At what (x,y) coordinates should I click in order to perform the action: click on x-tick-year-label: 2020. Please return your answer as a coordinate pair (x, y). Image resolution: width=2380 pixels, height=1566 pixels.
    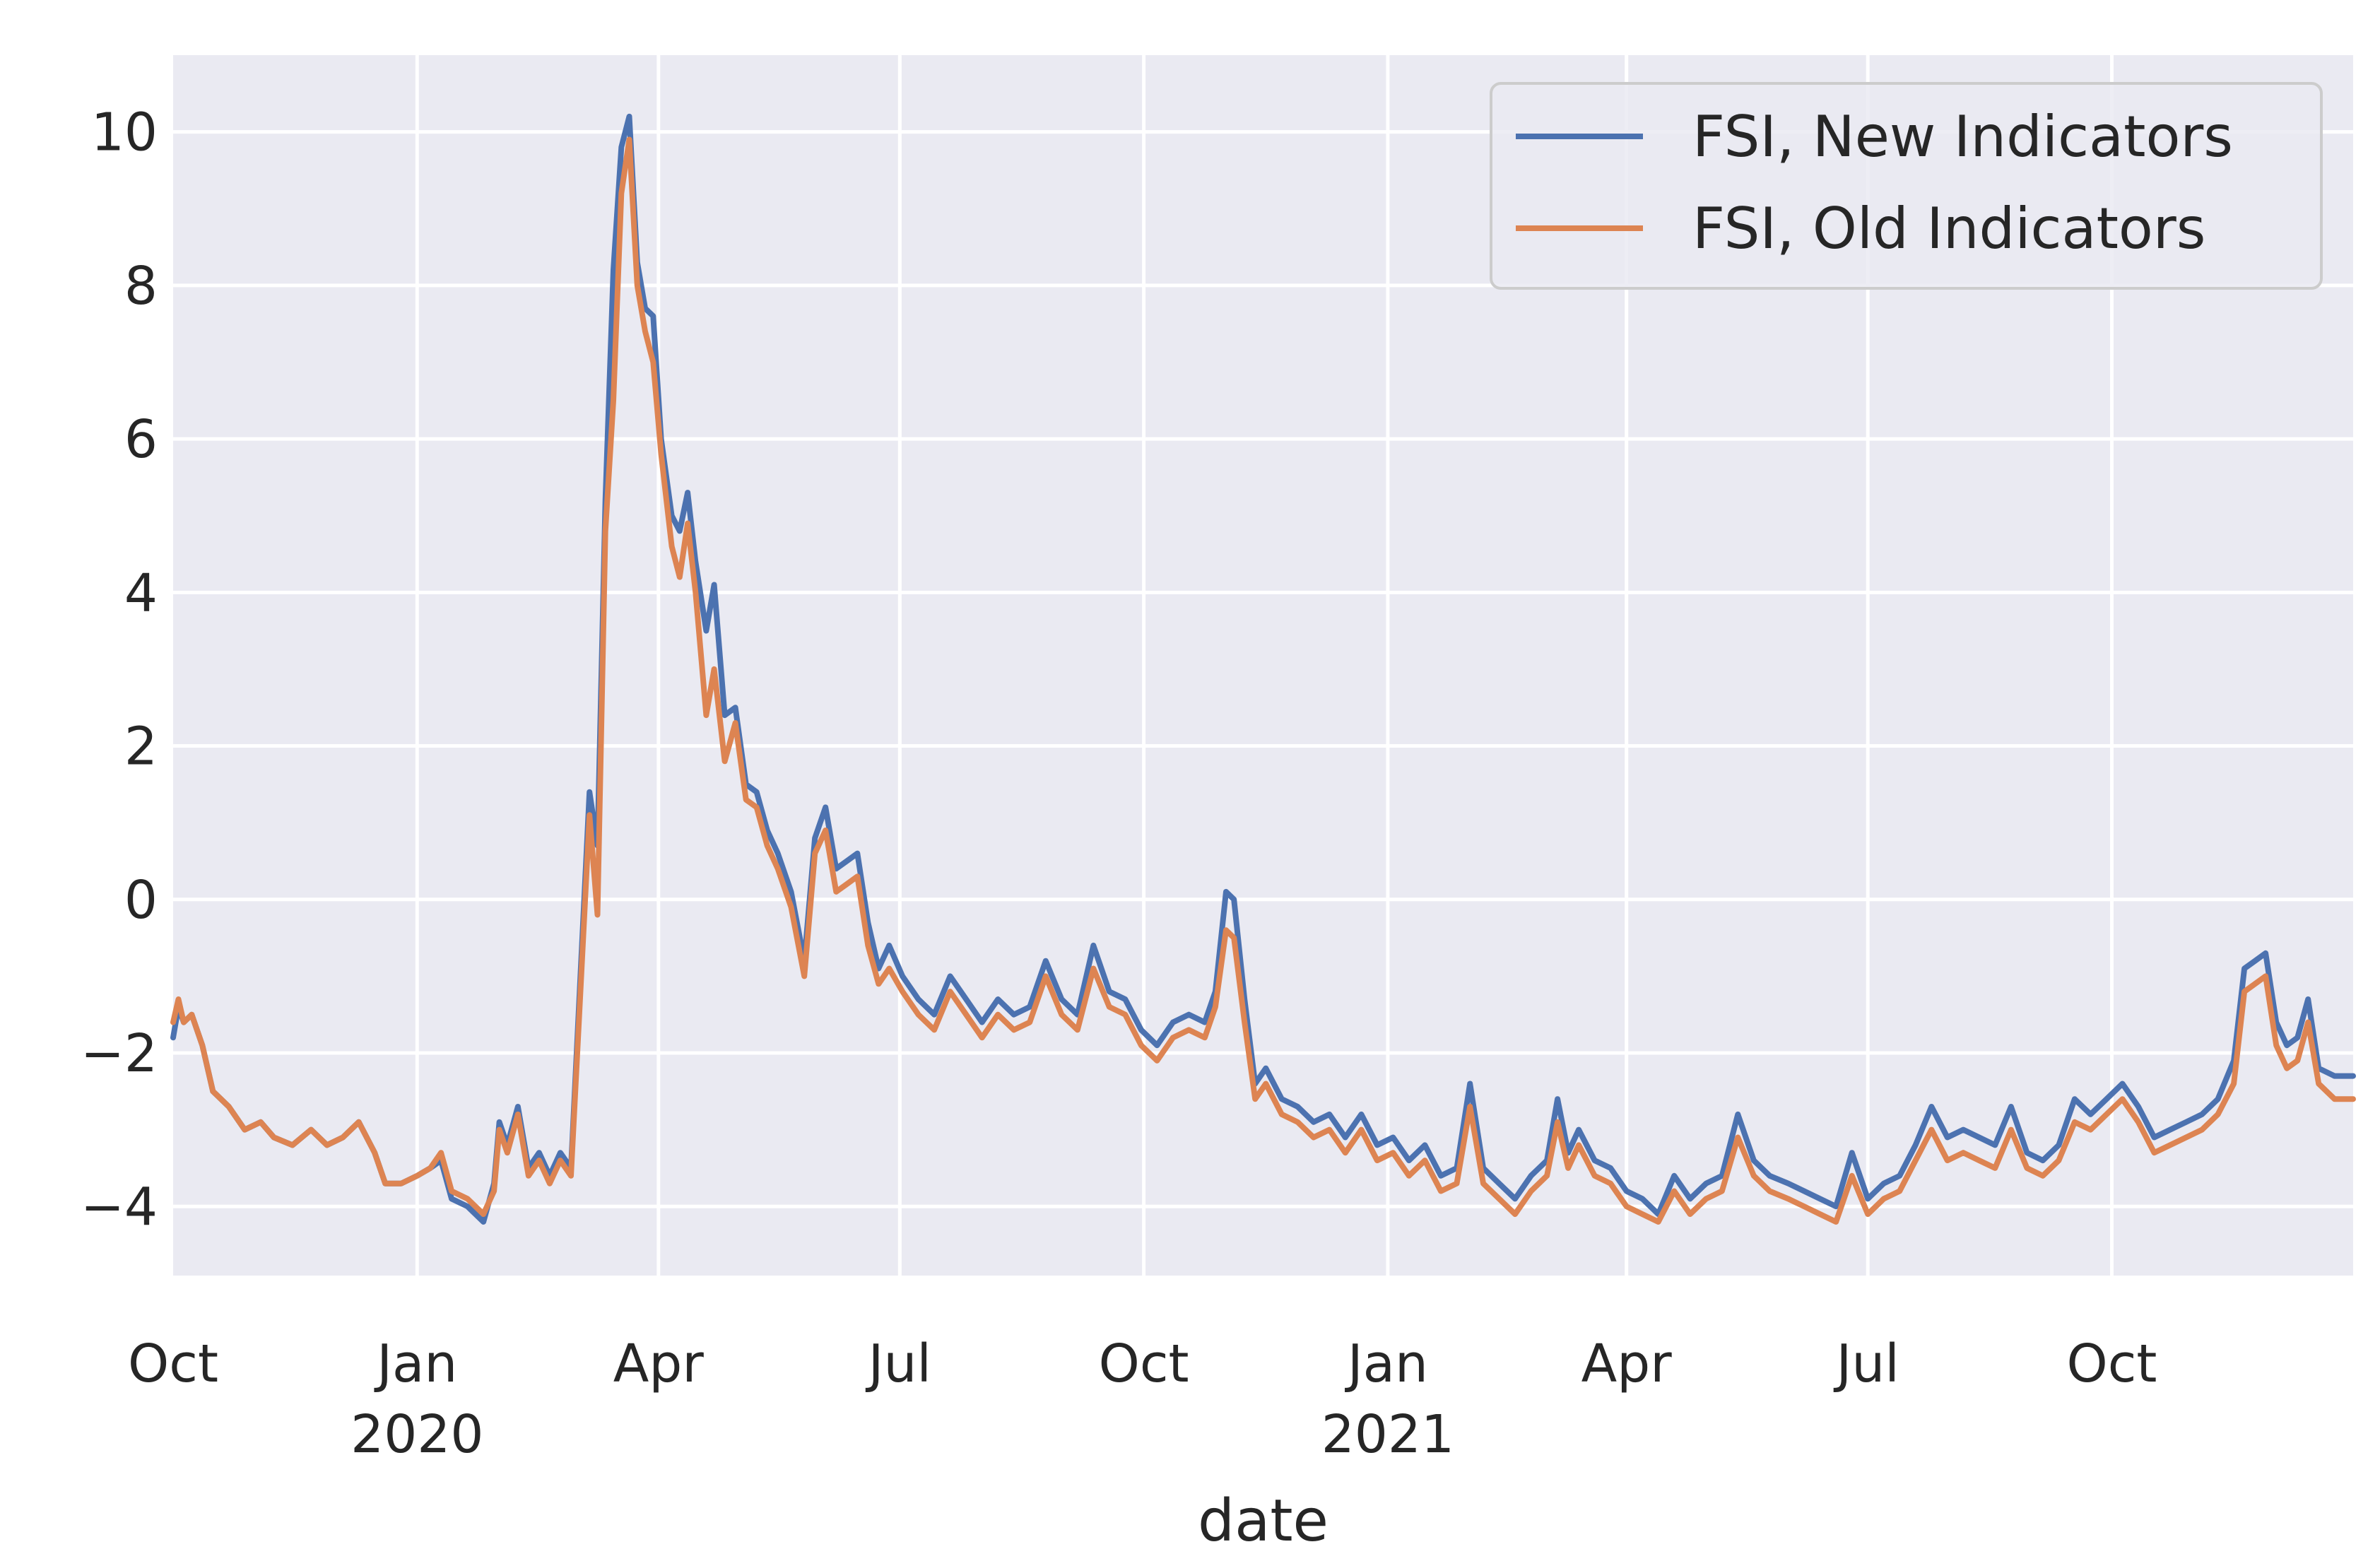
    Looking at the image, I should click on (416, 1435).